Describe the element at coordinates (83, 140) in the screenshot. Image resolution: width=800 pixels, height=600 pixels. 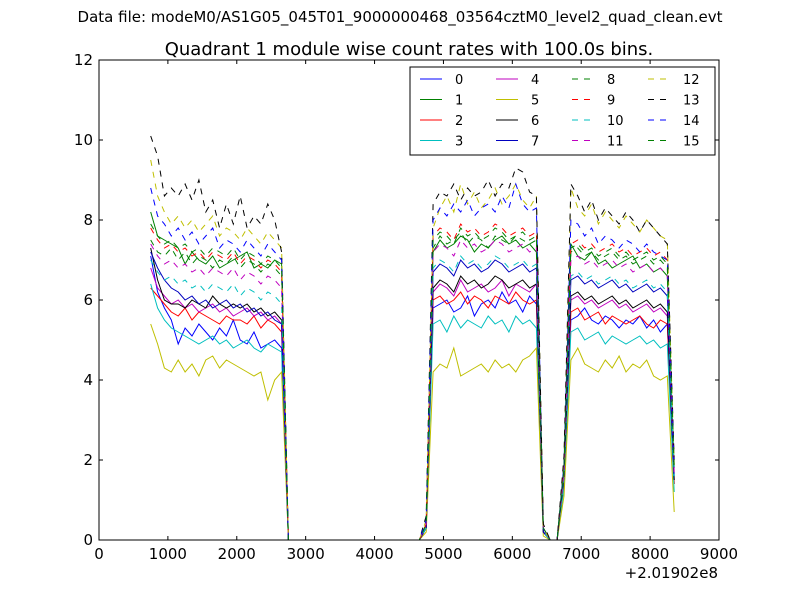
I see `y-tick-label: 10` at that location.